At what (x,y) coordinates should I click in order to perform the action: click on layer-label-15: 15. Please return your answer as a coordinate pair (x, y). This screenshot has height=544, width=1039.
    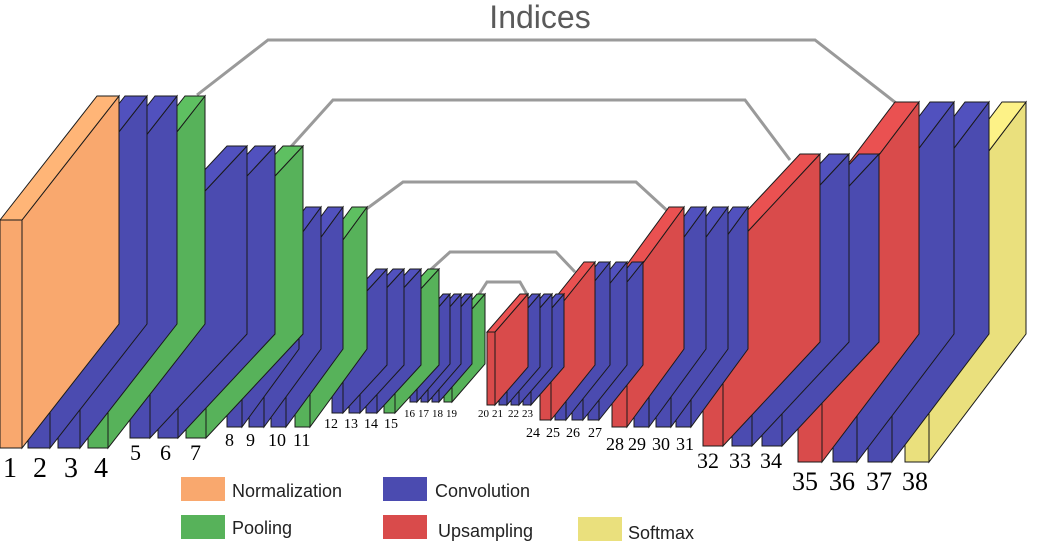
    Looking at the image, I should click on (391, 424).